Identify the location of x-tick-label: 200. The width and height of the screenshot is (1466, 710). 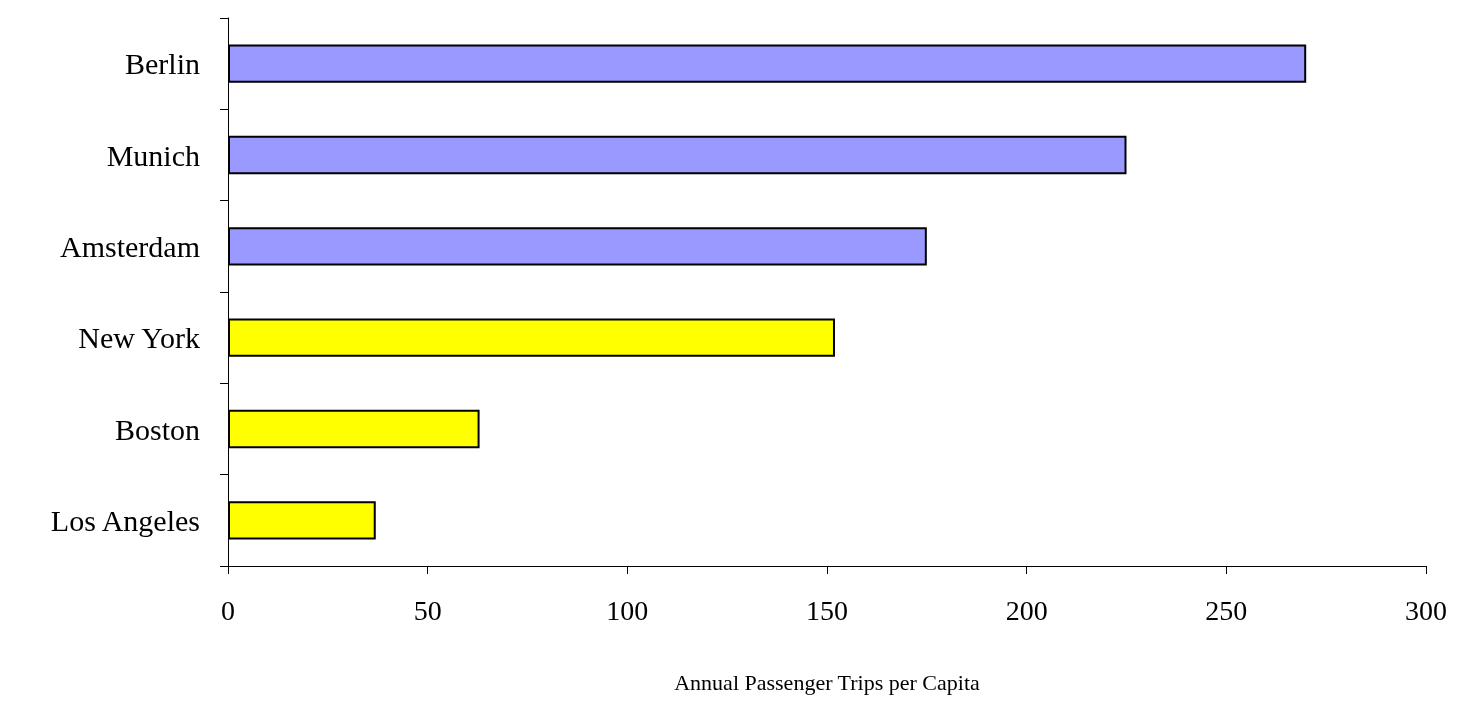
(1026, 610).